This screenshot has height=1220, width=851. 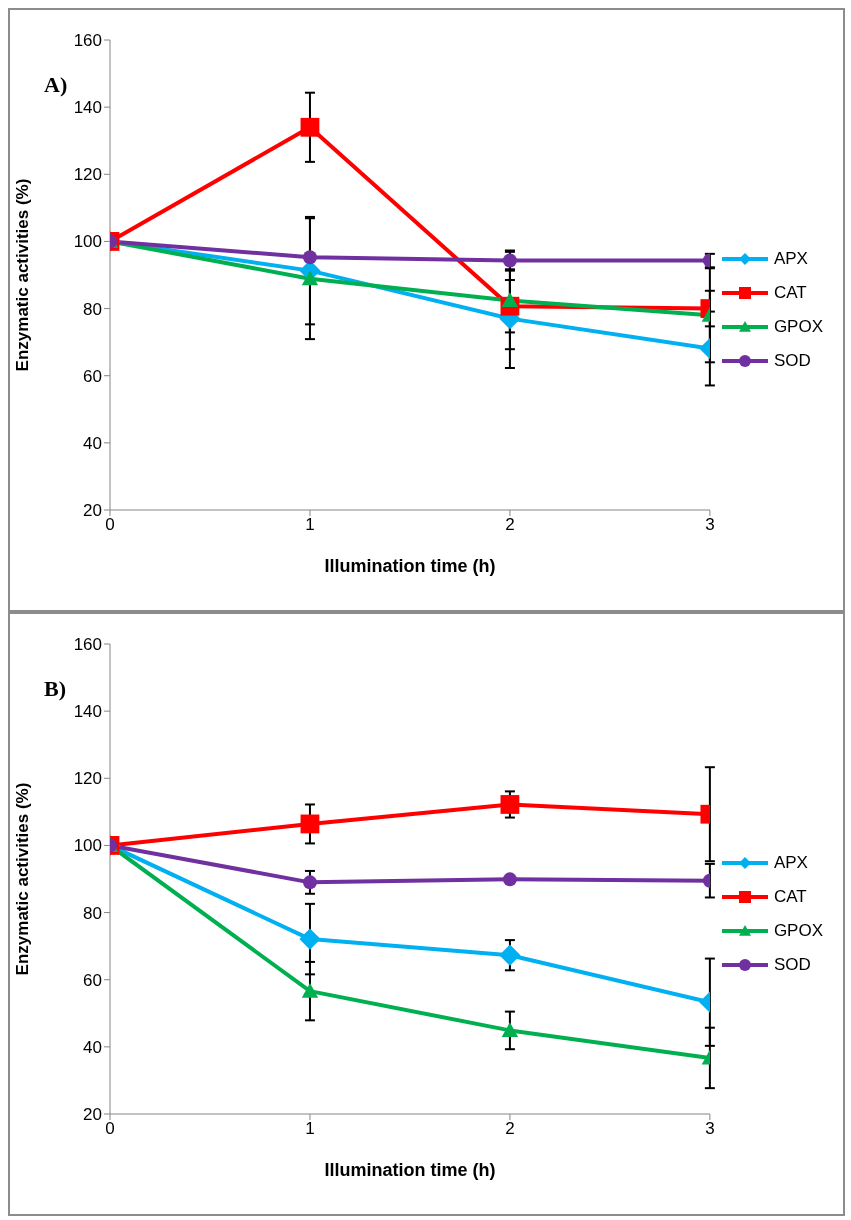 I want to click on text: A), so click(x=56, y=85).